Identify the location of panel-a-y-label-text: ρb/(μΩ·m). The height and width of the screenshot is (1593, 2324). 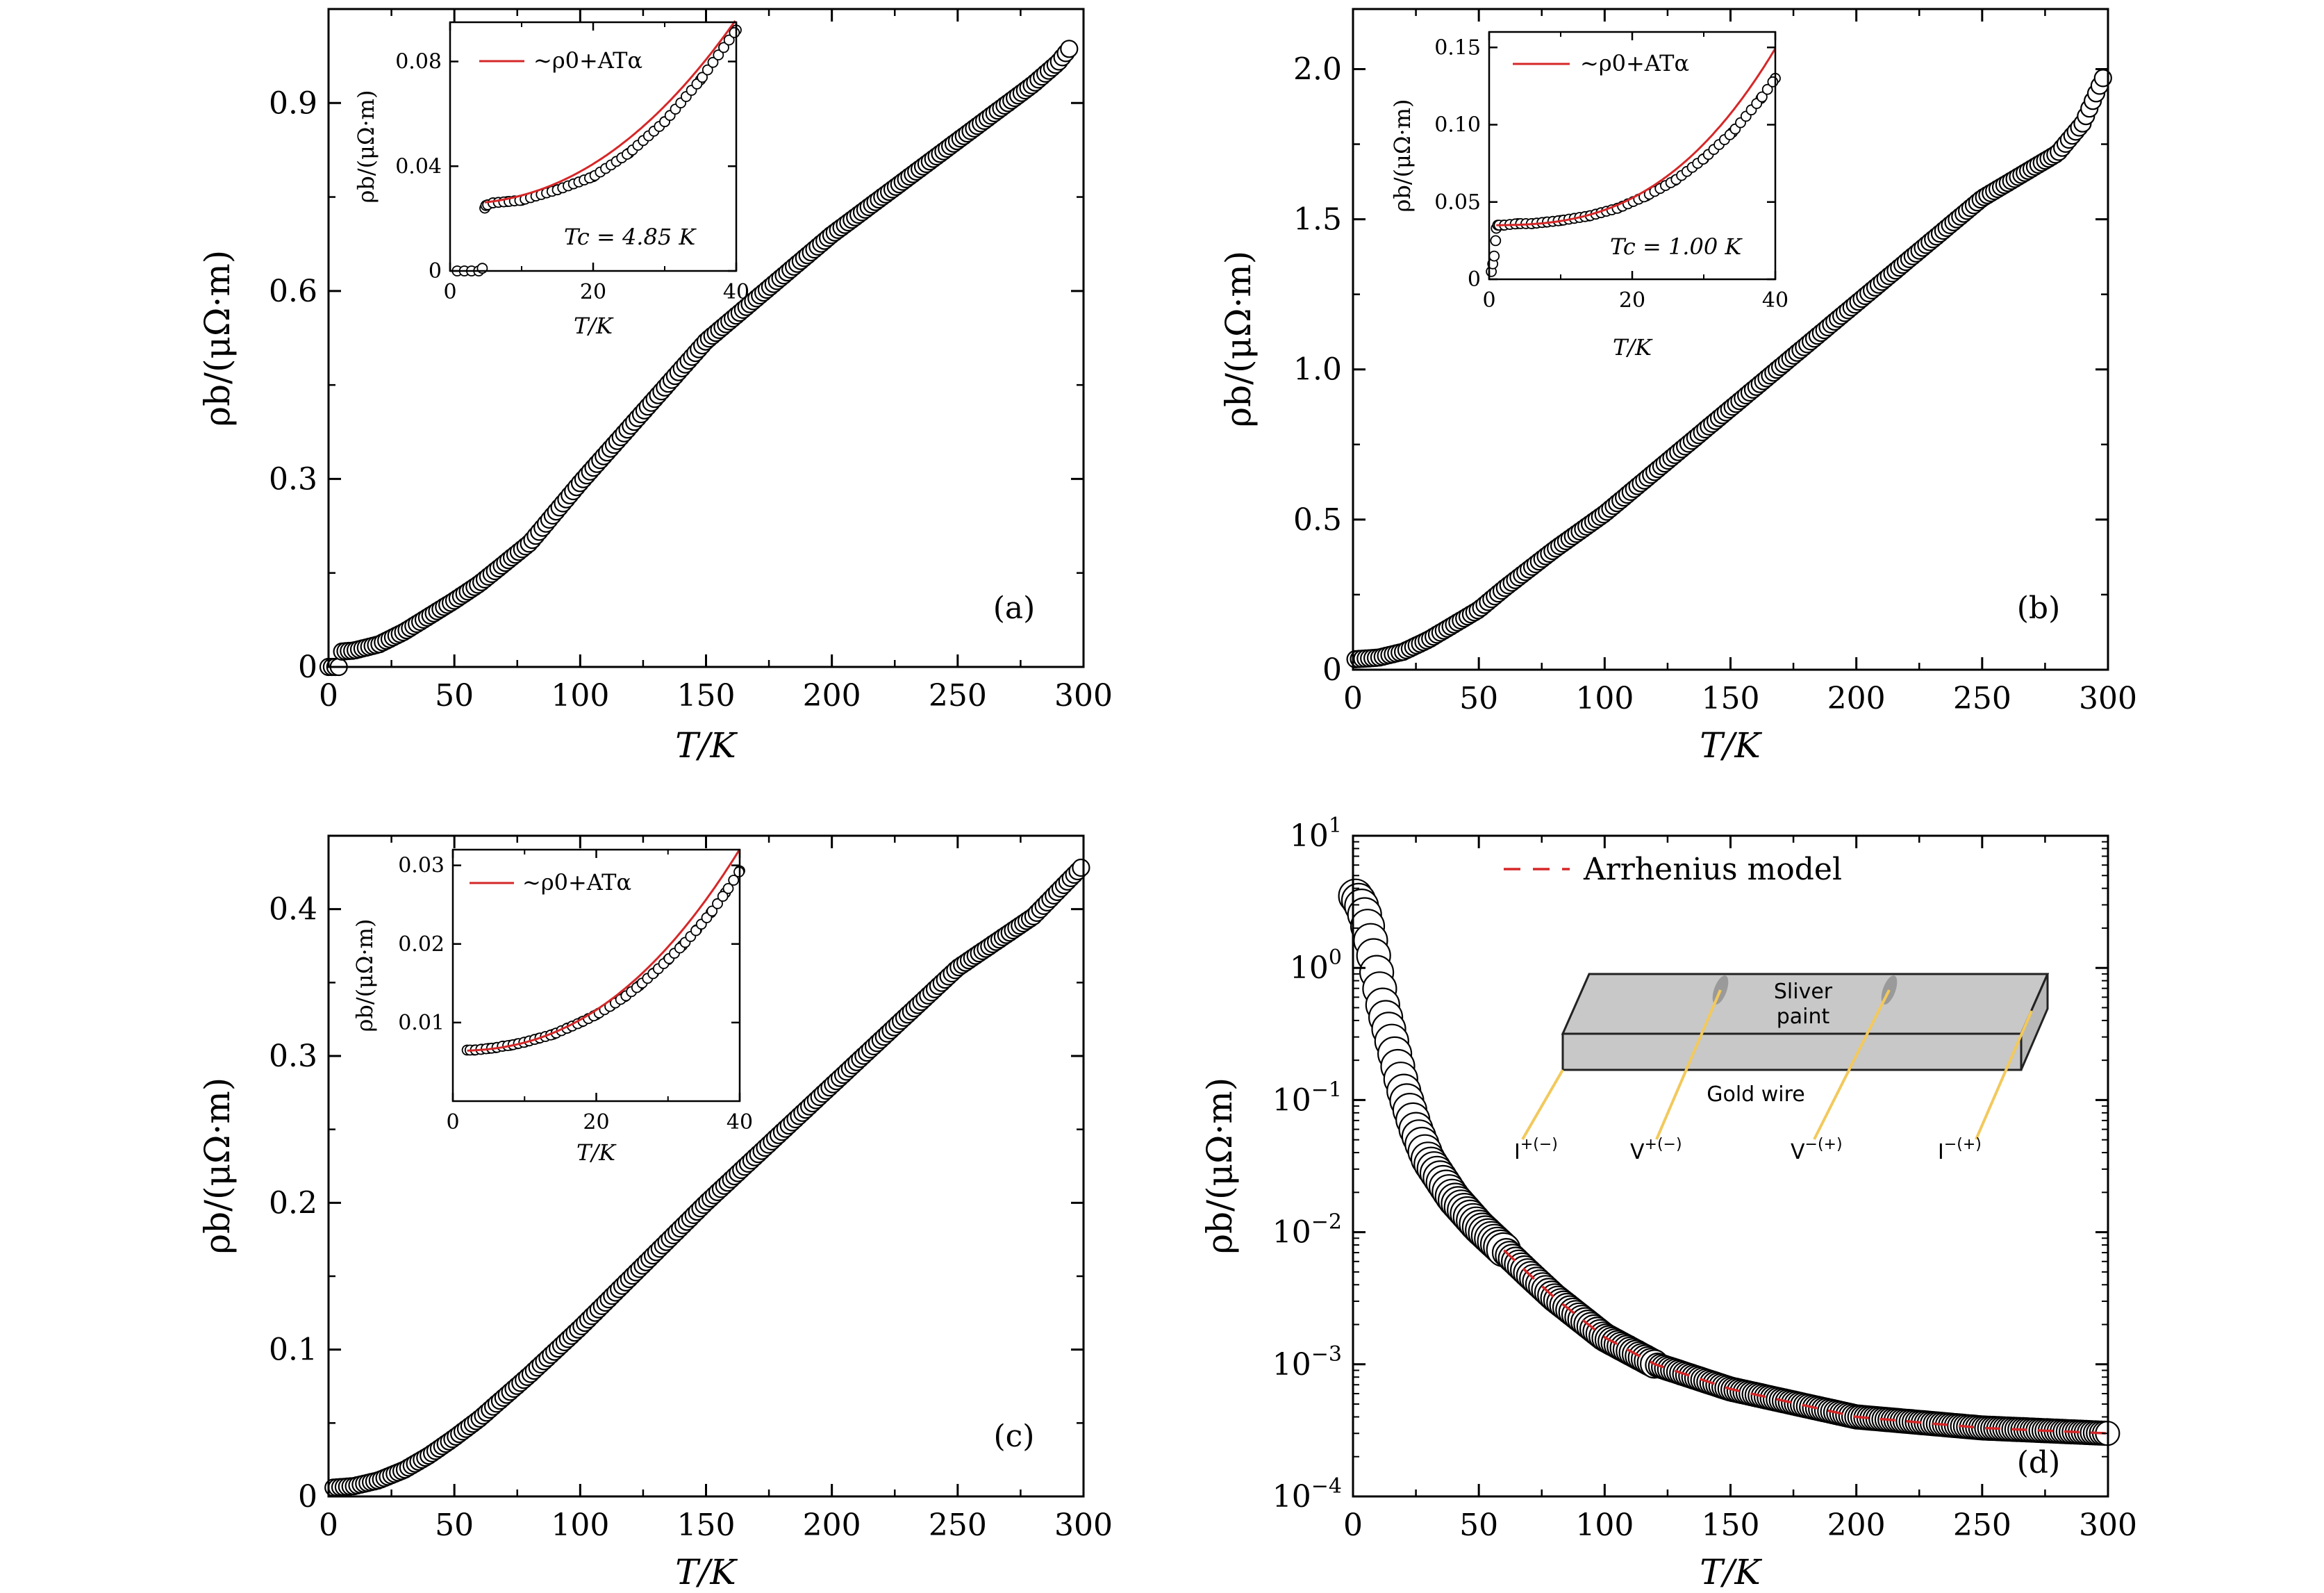
(218, 338).